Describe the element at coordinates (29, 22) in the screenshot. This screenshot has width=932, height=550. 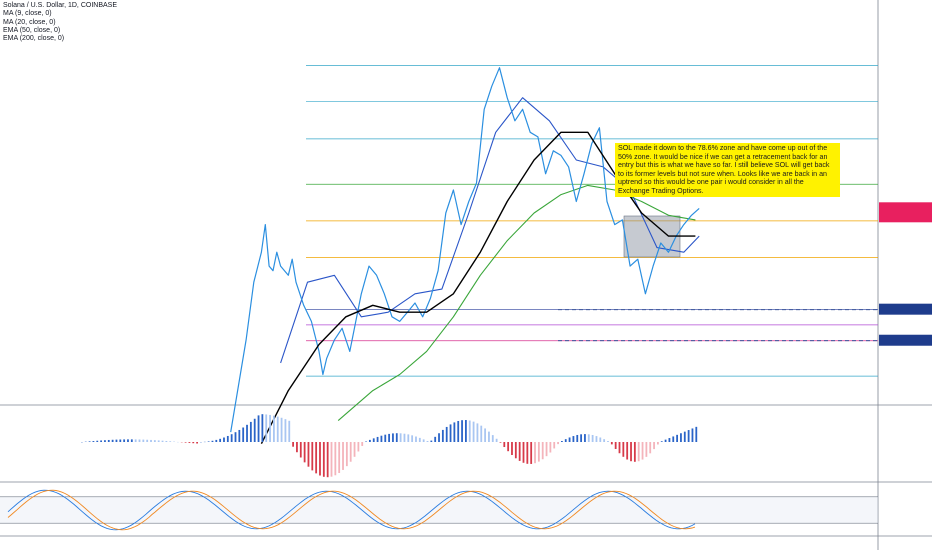
I see `legend-ma20: MA (20, close, 0)` at that location.